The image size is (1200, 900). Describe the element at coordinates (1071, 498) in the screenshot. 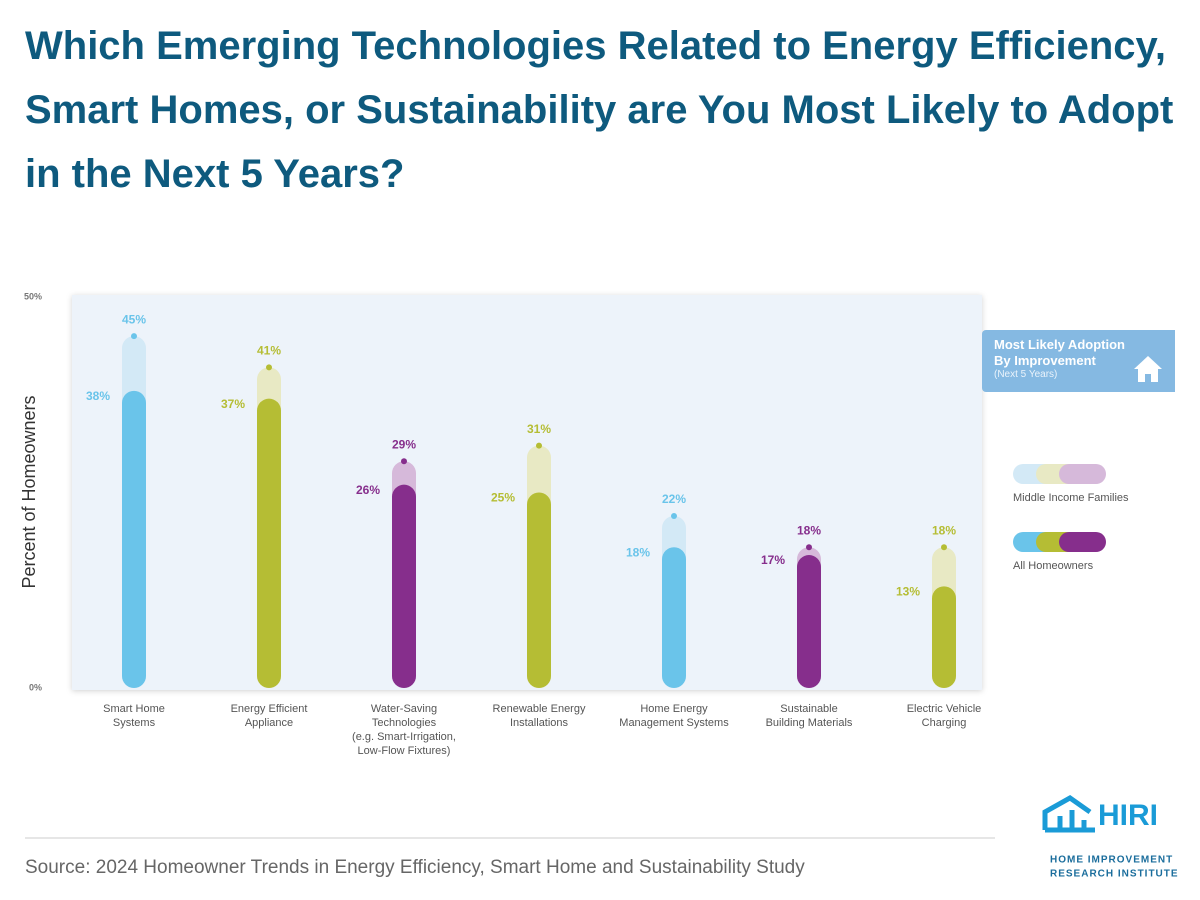

I see `legend-label: Middle Income Families` at that location.